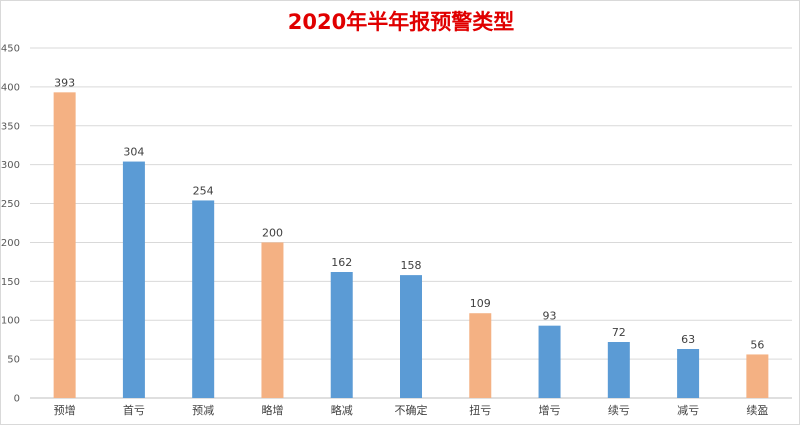 The height and width of the screenshot is (425, 800). What do you see at coordinates (480, 303) in the screenshot?
I see `data-label: 109` at bounding box center [480, 303].